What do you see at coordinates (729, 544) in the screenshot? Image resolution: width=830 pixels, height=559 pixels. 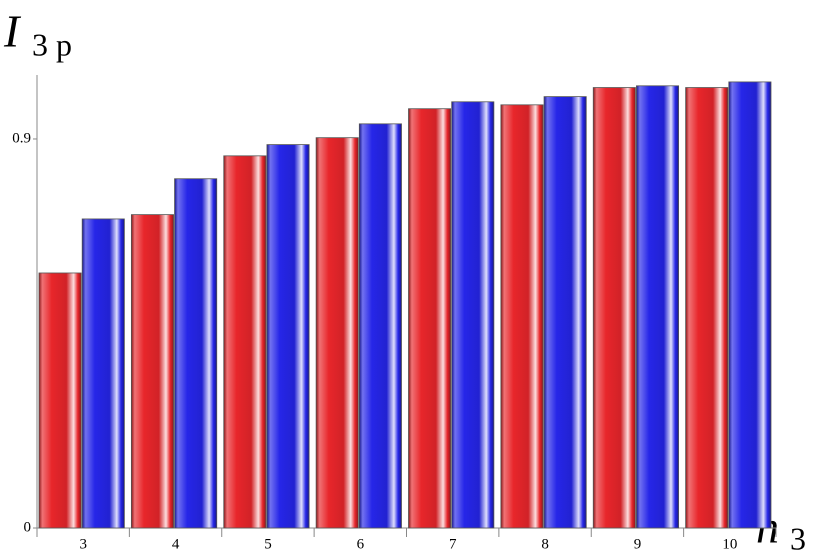 I see `x-tick-label: 10` at bounding box center [729, 544].